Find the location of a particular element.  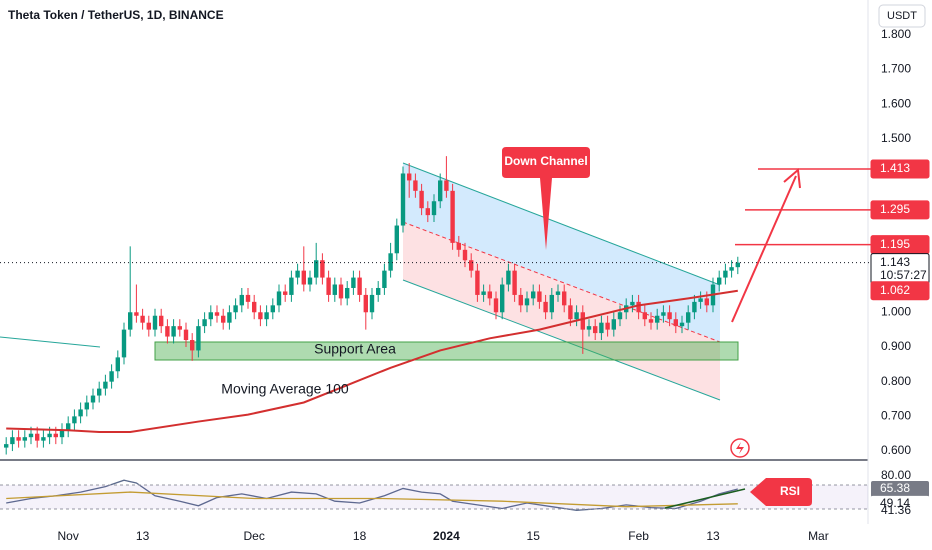

y-tick-label: 1.600 is located at coordinates (896, 103).